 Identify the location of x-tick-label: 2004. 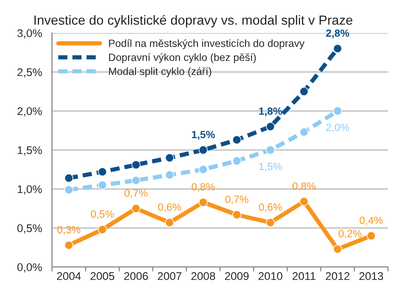
(69, 276).